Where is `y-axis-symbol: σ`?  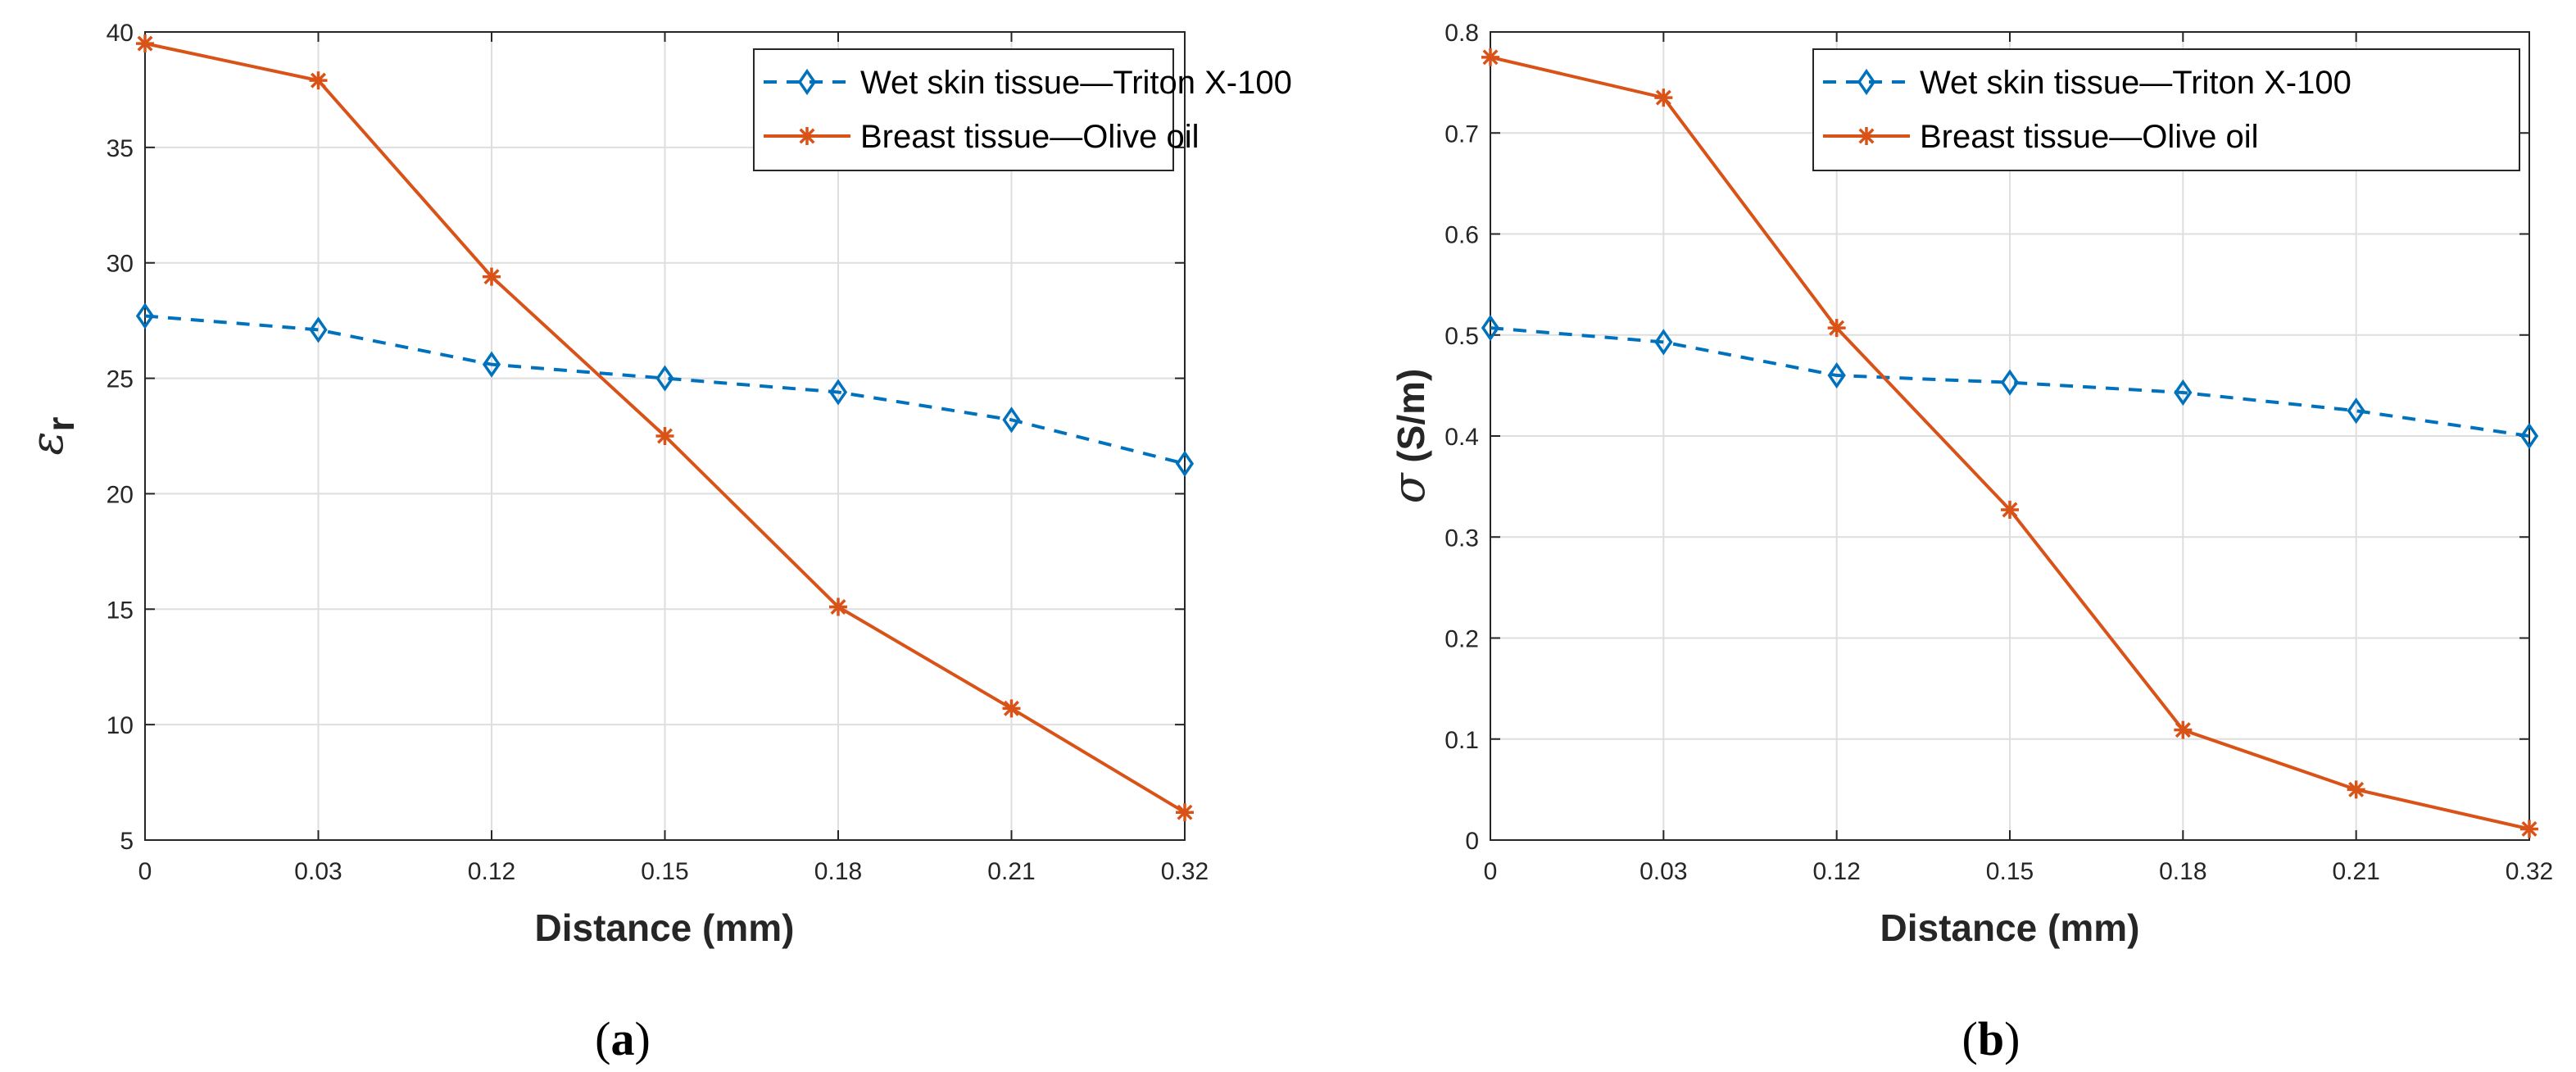 y-axis-symbol: σ is located at coordinates (1409, 487).